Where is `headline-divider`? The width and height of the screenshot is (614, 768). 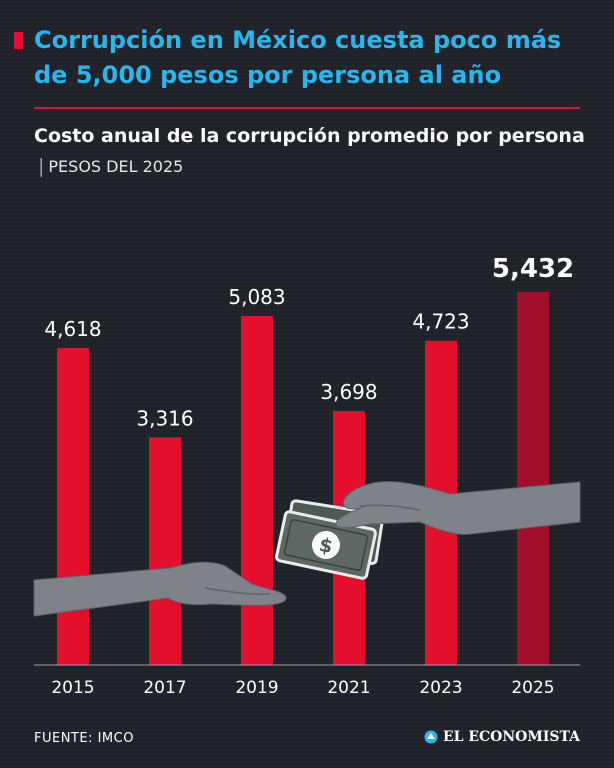
headline-divider is located at coordinates (307, 108).